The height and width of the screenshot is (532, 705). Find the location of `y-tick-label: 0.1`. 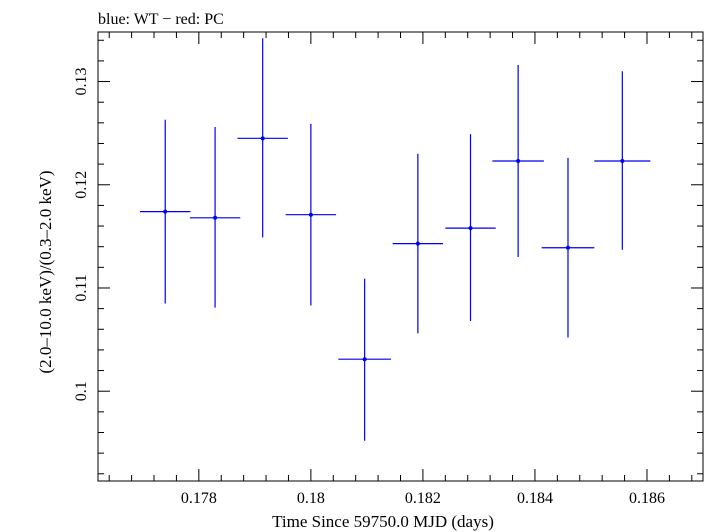

y-tick-label: 0.1 is located at coordinates (81, 391).